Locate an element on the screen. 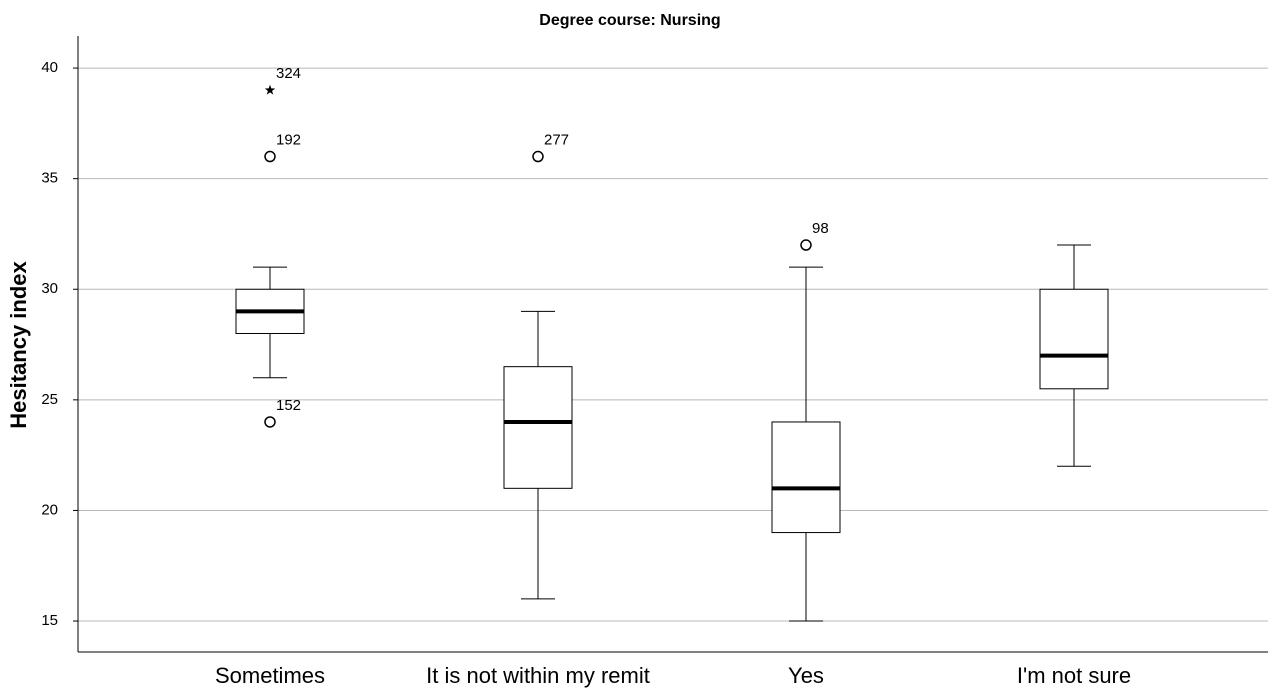 The image size is (1269, 691). outlier-extreme is located at coordinates (270, 89).